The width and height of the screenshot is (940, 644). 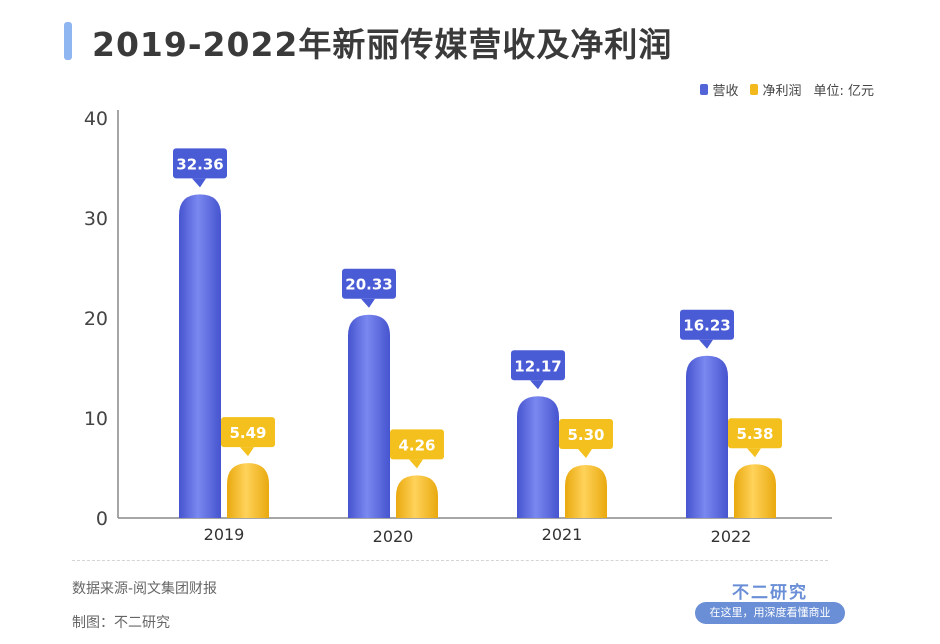 I want to click on footer-divider, so click(x=450, y=560).